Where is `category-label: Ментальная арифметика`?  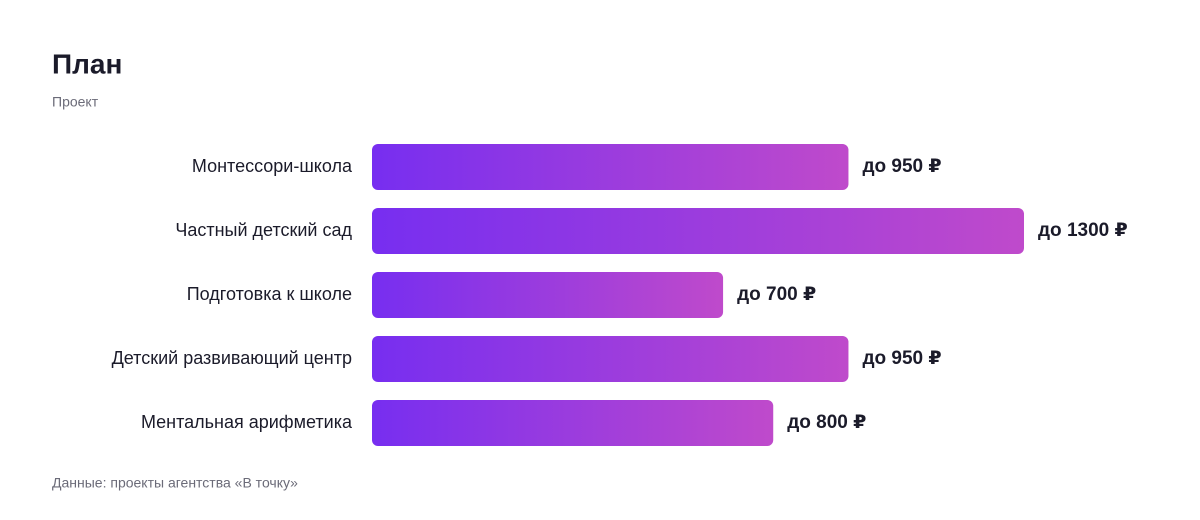
category-label: Ментальная арифметика is located at coordinates (247, 422).